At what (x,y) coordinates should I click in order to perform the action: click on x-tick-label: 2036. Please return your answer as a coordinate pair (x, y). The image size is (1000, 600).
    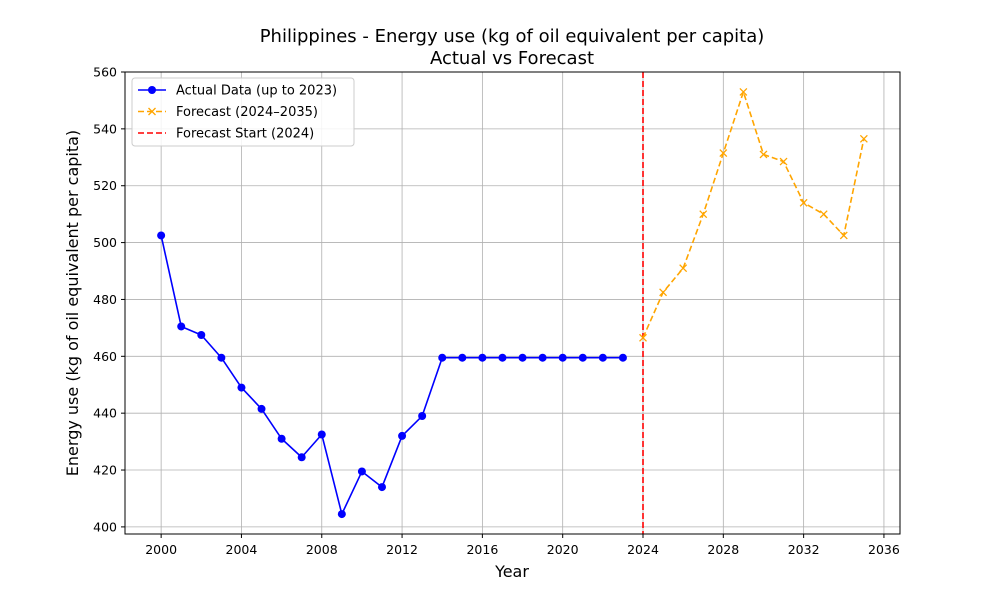
    Looking at the image, I should click on (884, 549).